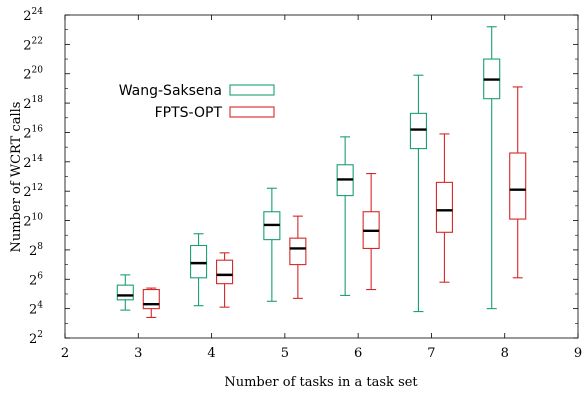 The height and width of the screenshot is (397, 587). I want to click on y-tick-label: 22, so click(36, 338).